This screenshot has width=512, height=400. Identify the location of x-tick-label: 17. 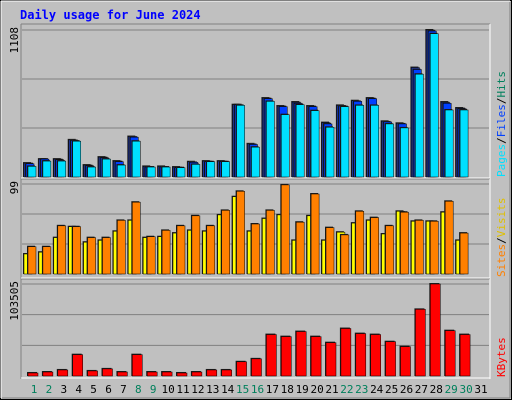
(272, 389).